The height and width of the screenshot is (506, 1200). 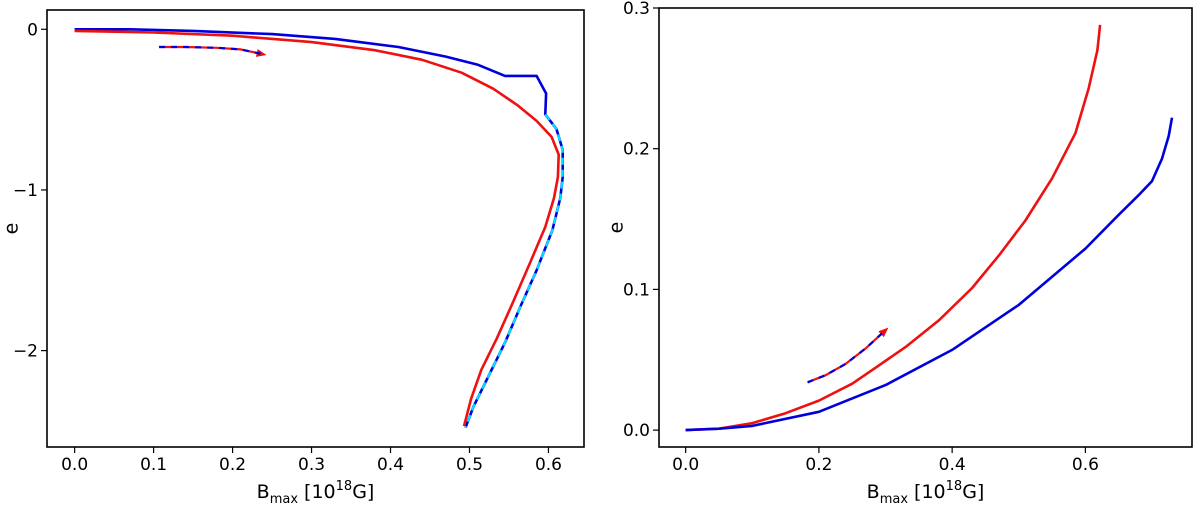 I want to click on right-direction-arrow-dashes, so click(x=847, y=356).